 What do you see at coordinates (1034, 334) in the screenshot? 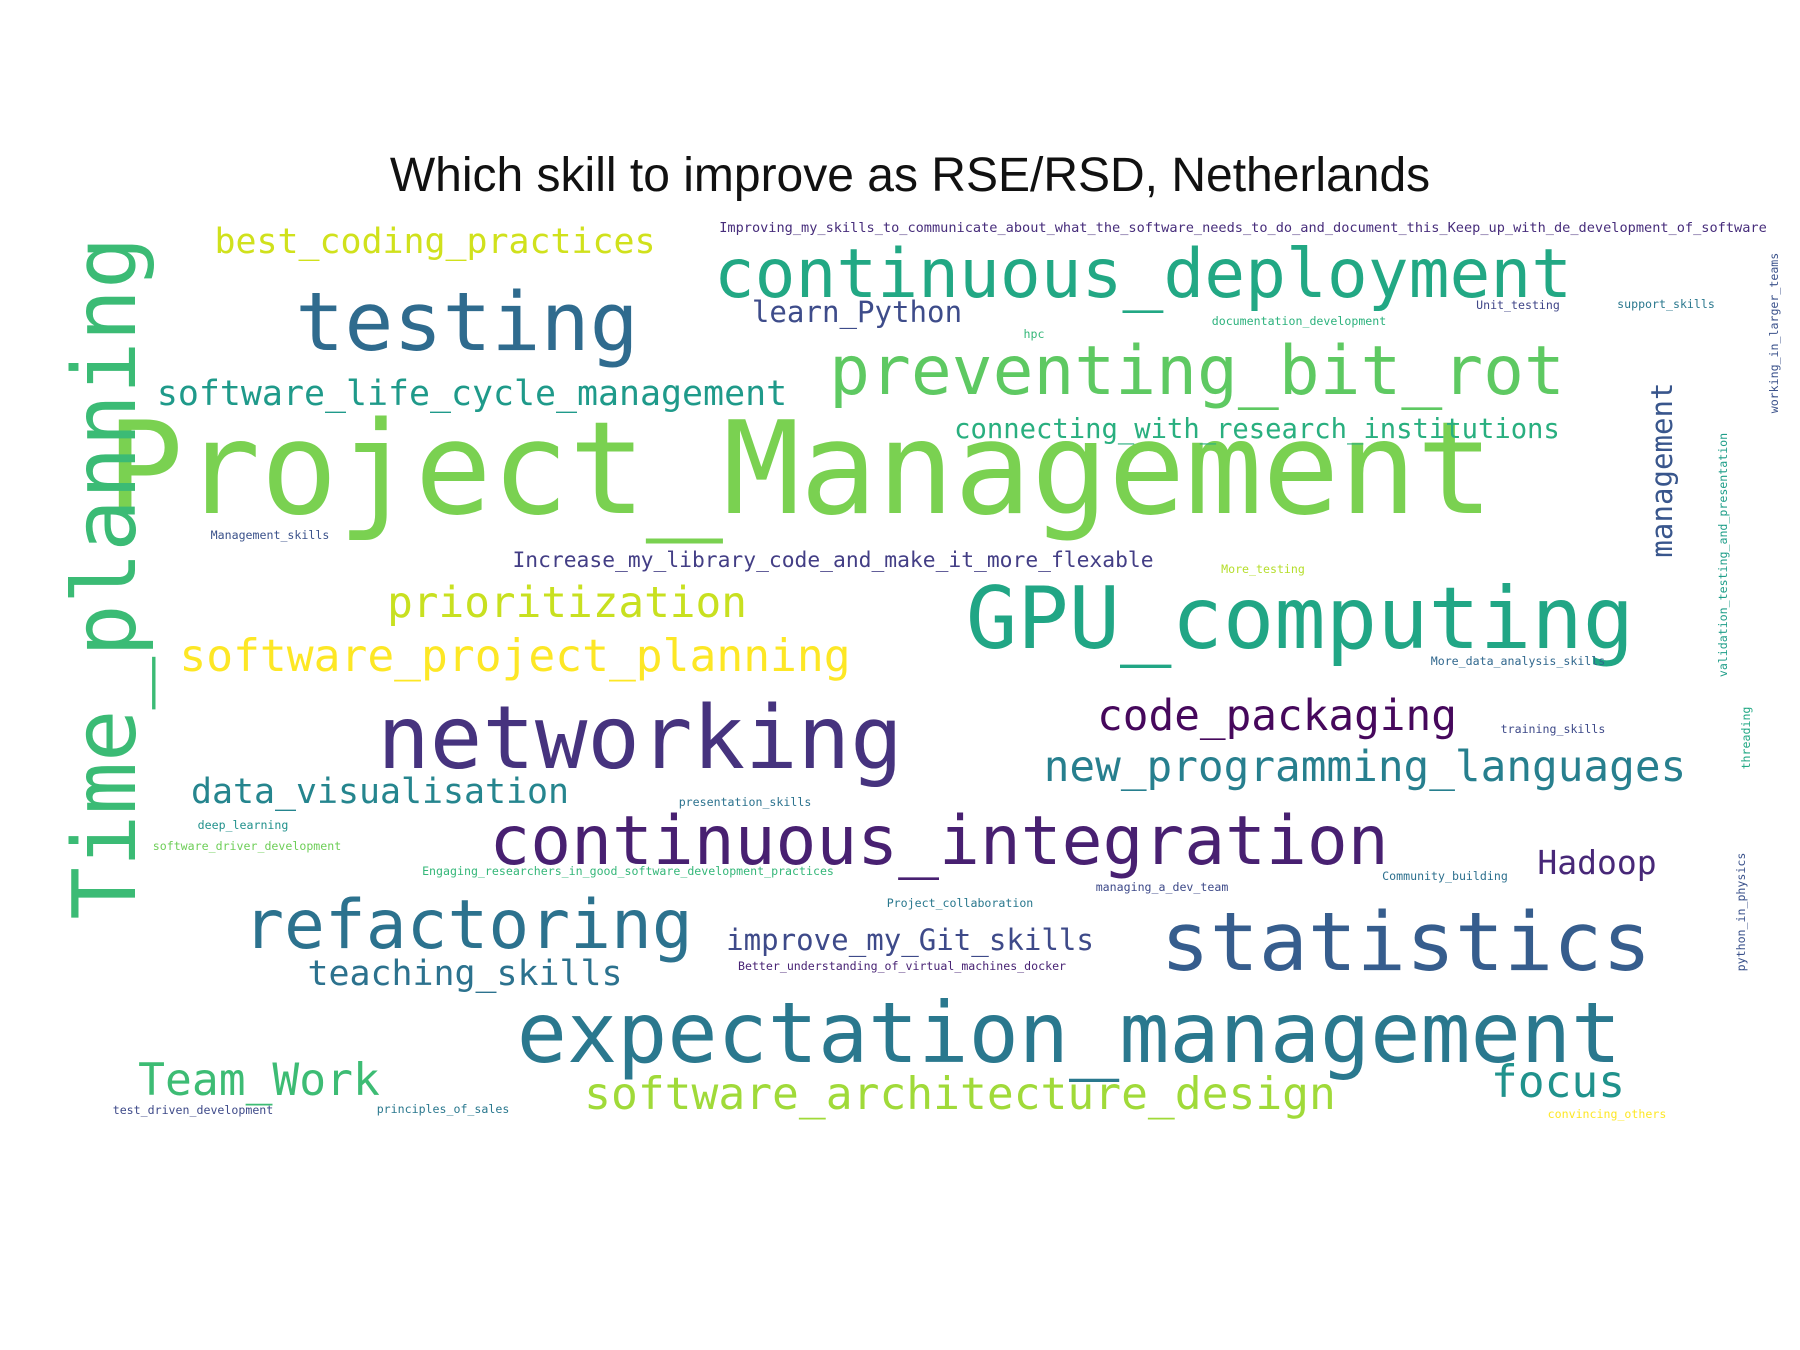
I see `word-35: hpc` at bounding box center [1034, 334].